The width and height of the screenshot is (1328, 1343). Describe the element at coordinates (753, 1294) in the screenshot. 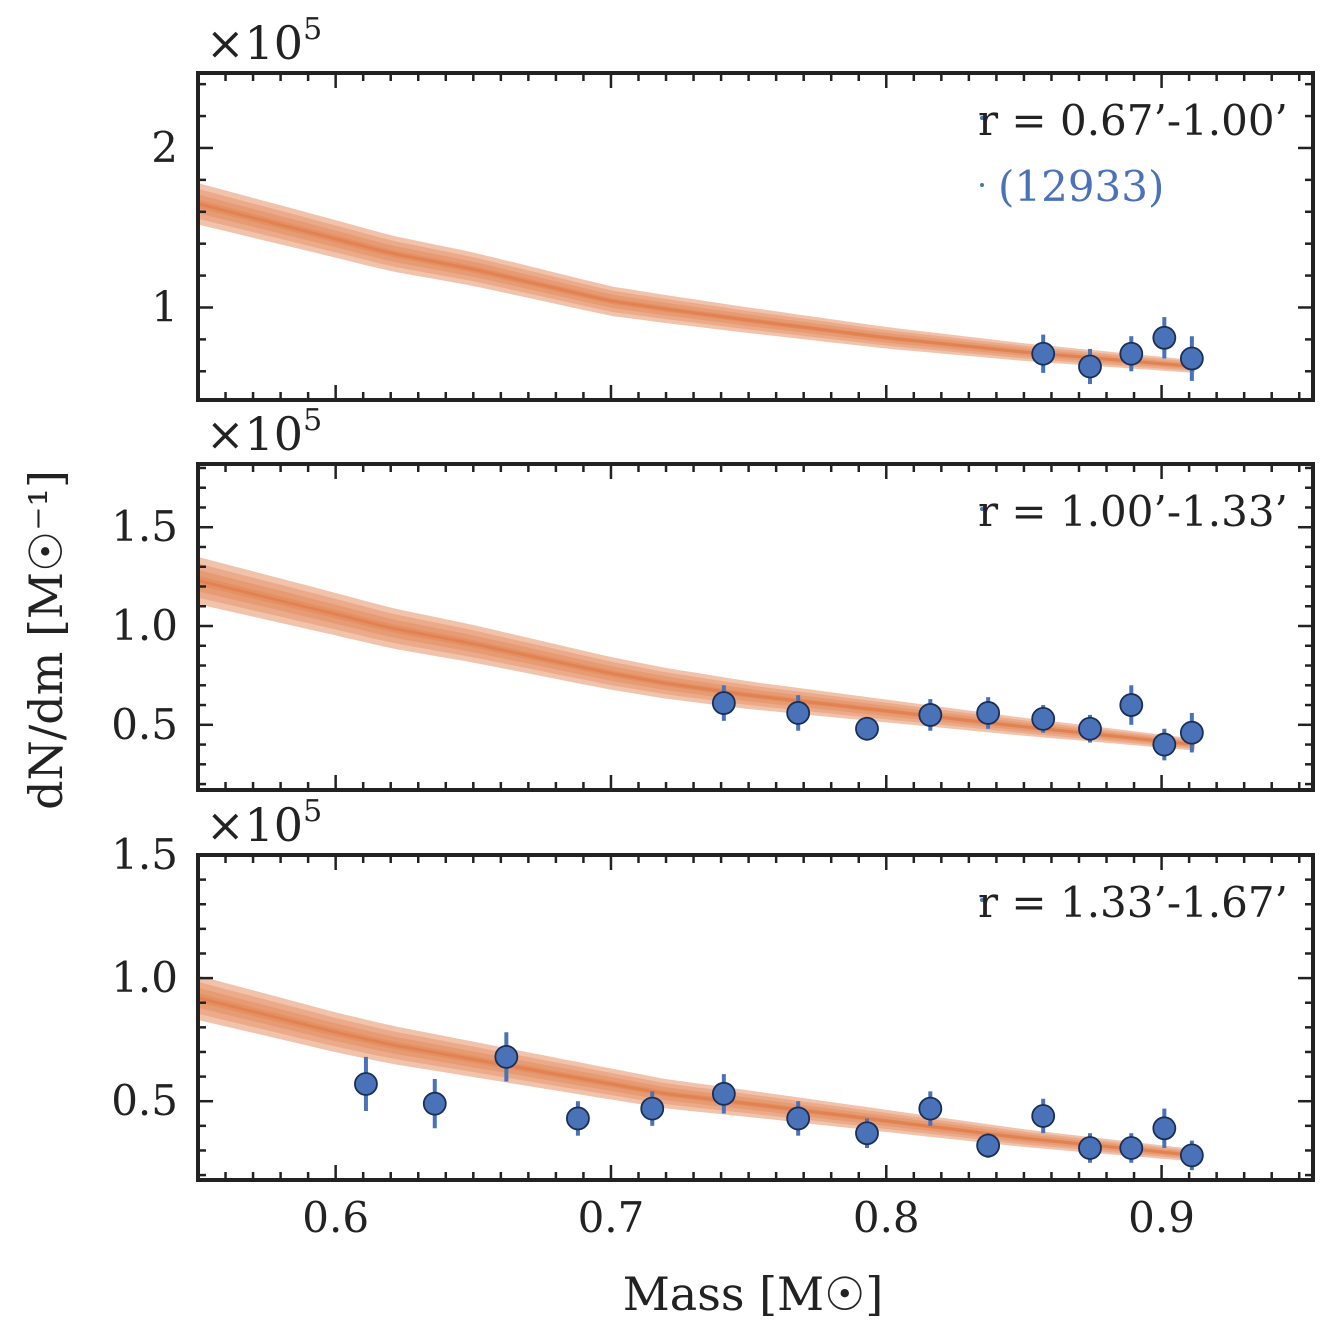

I see `x-axis-title: Mass [M☉]` at that location.